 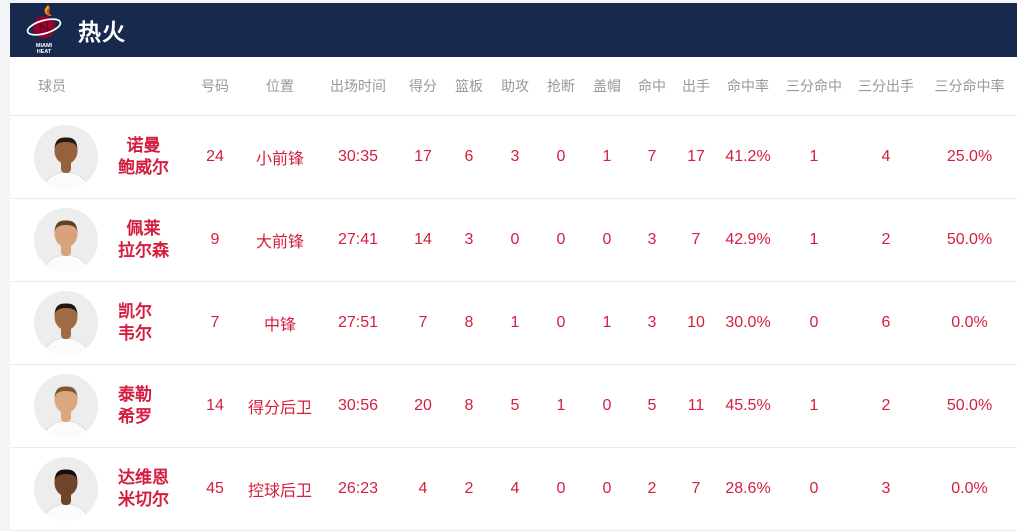 I want to click on stat-rebounds: 2, so click(x=469, y=489).